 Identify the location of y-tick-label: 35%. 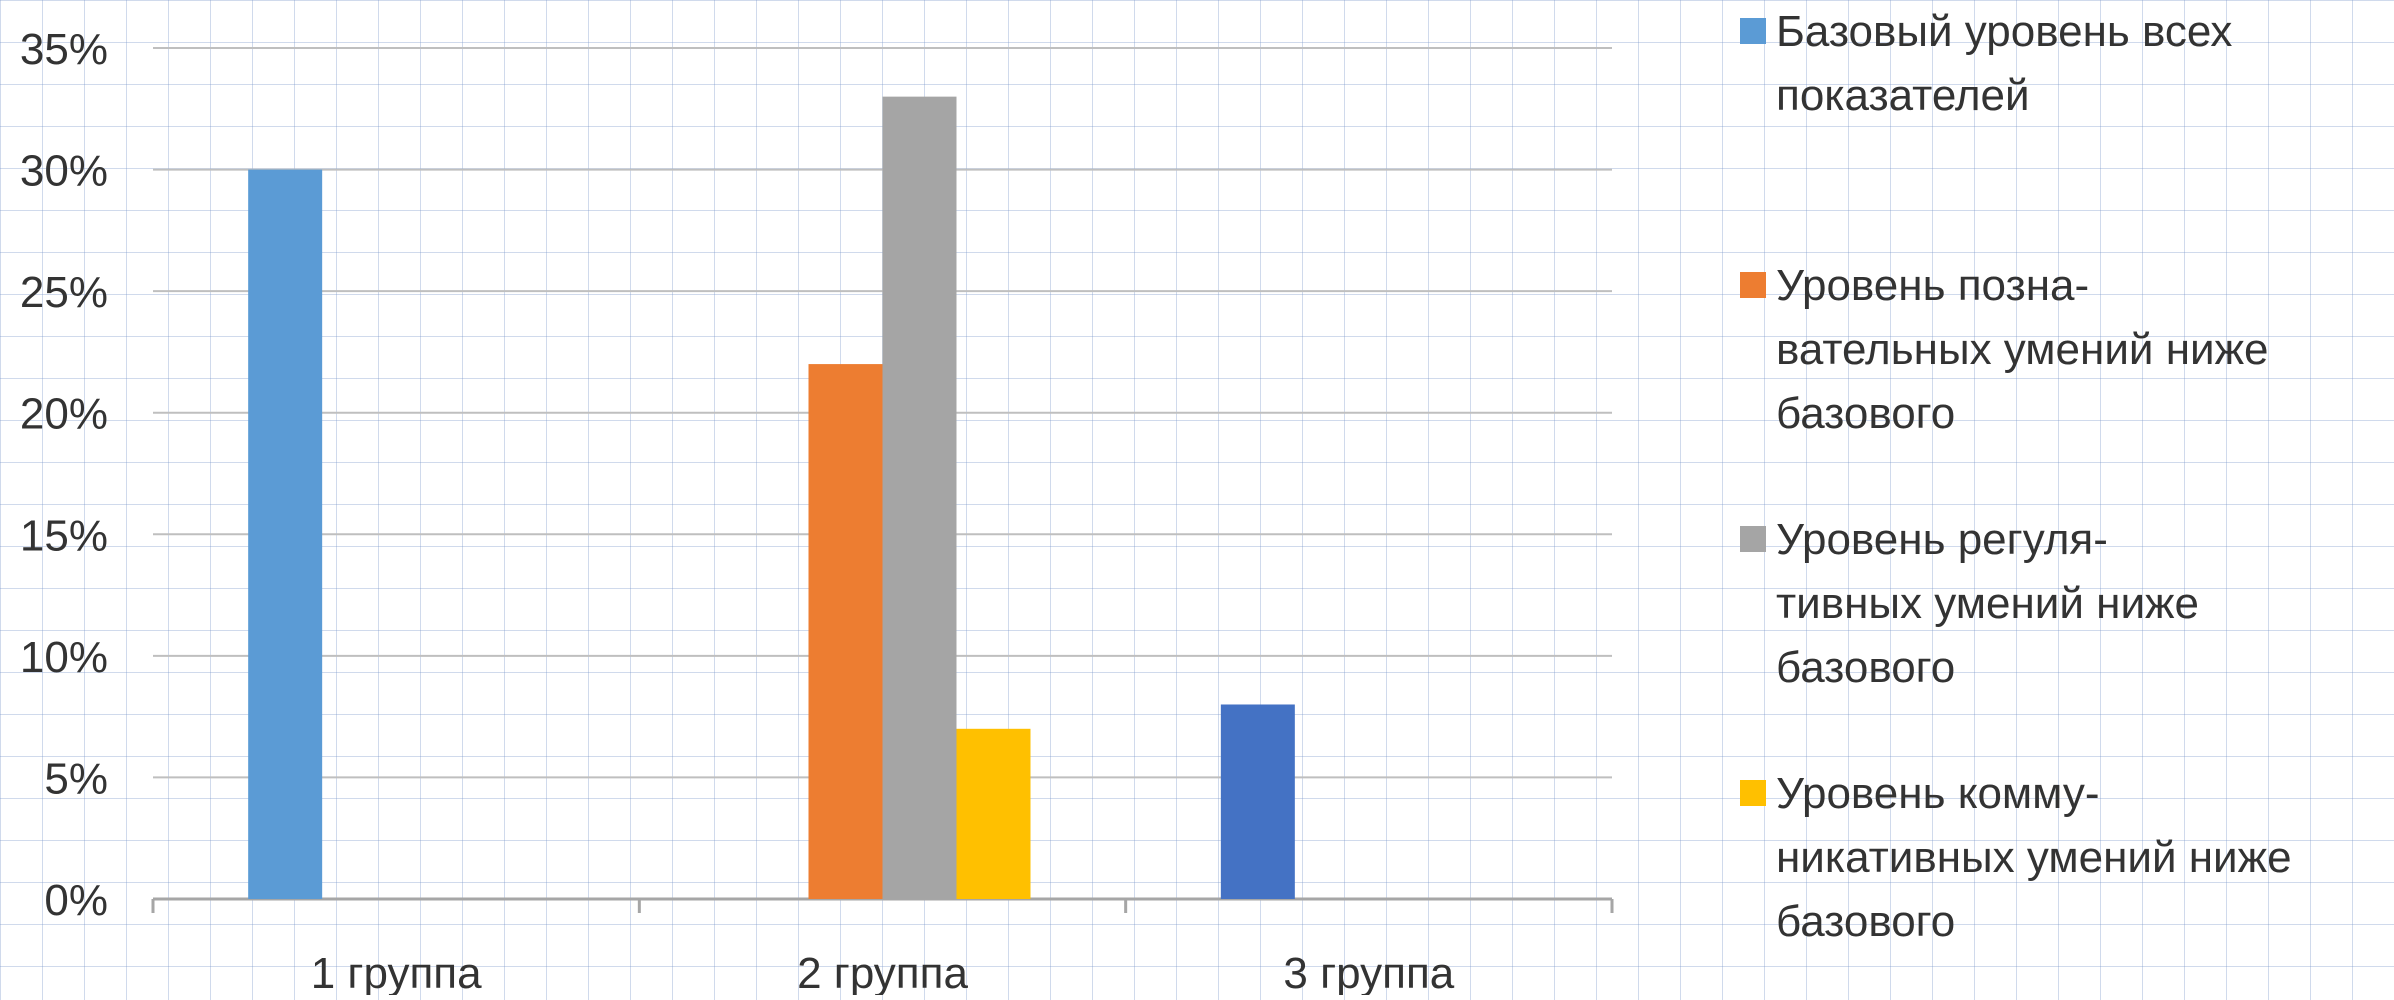
(64, 49).